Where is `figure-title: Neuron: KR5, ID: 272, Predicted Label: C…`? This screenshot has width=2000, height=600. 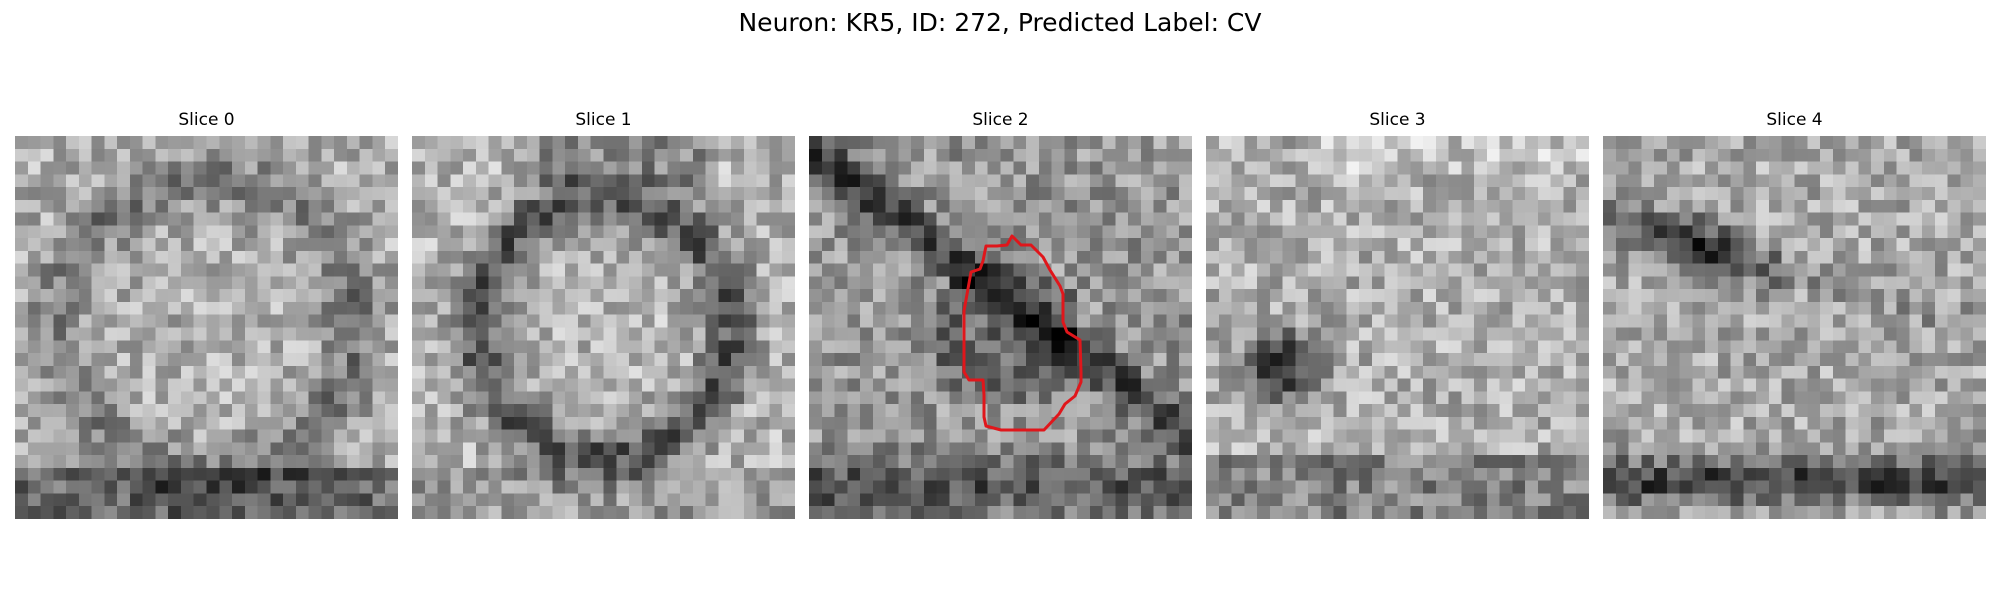 figure-title: Neuron: KR5, ID: 272, Predicted Label: C… is located at coordinates (1000, 22).